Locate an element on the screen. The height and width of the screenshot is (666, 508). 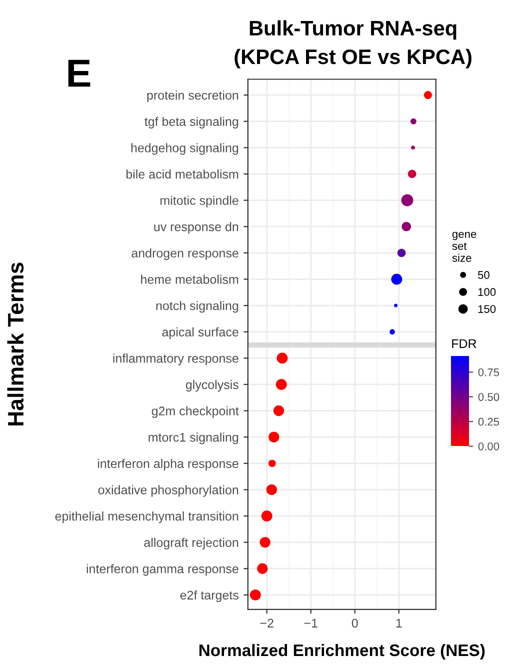
x-tick-label: −2 is located at coordinates (267, 623).